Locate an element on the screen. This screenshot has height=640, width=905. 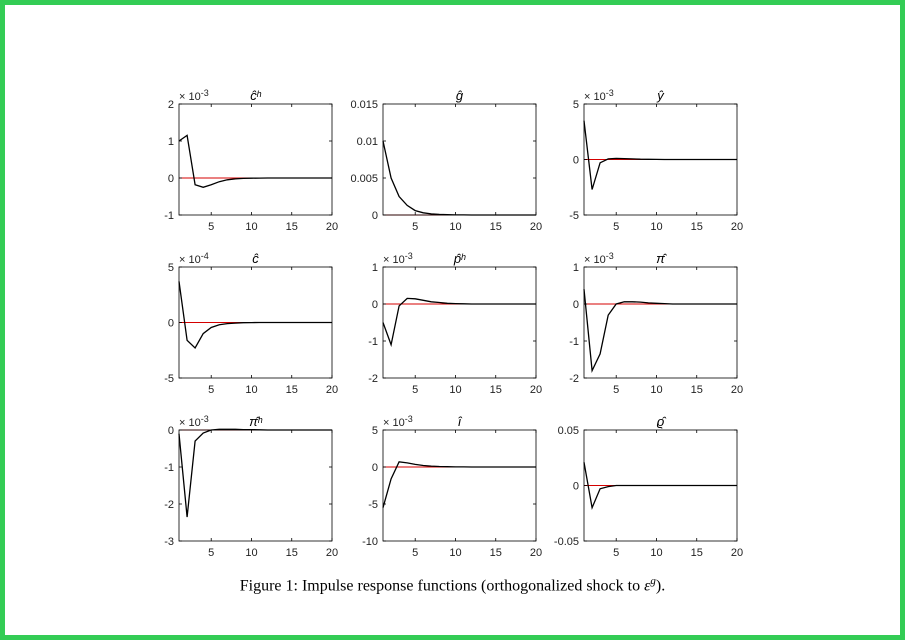
subplot-title: ĉʰ is located at coordinates (256, 95).